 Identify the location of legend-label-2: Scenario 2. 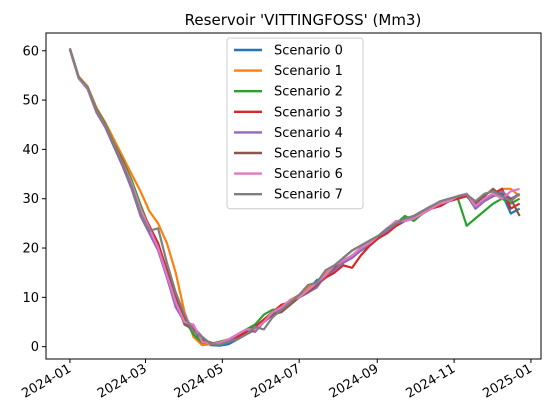
(308, 92).